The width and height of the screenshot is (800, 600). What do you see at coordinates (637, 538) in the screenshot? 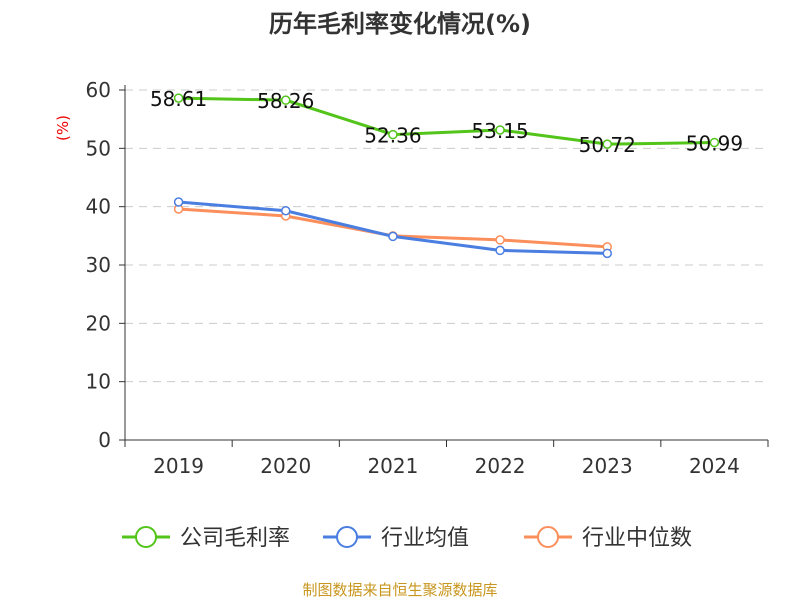
I see `legend-label: 行业中位数` at bounding box center [637, 538].